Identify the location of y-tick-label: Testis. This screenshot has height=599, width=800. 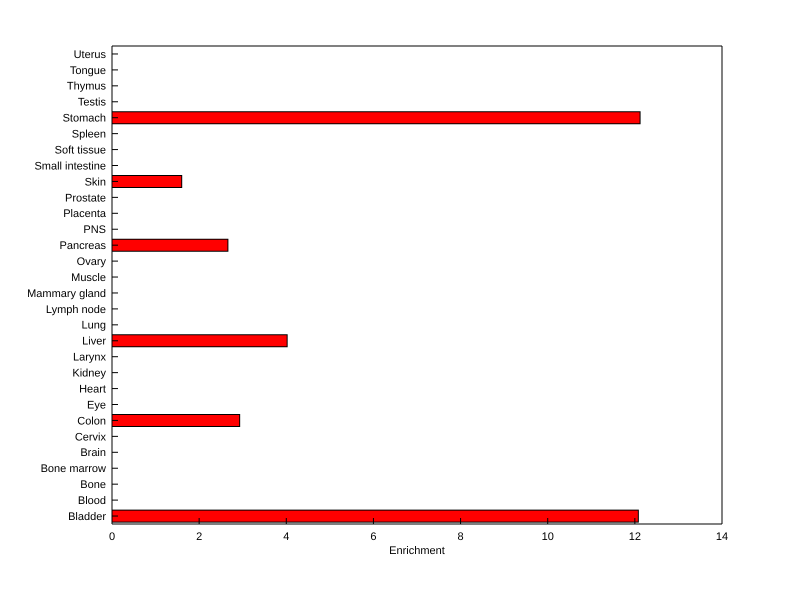
(92, 102).